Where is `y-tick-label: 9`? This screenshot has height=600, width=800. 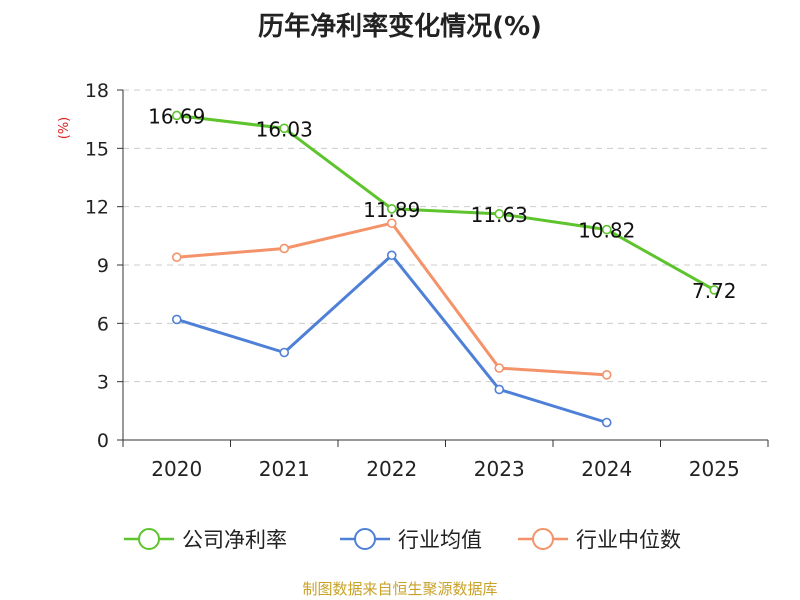
y-tick-label: 9 is located at coordinates (103, 266).